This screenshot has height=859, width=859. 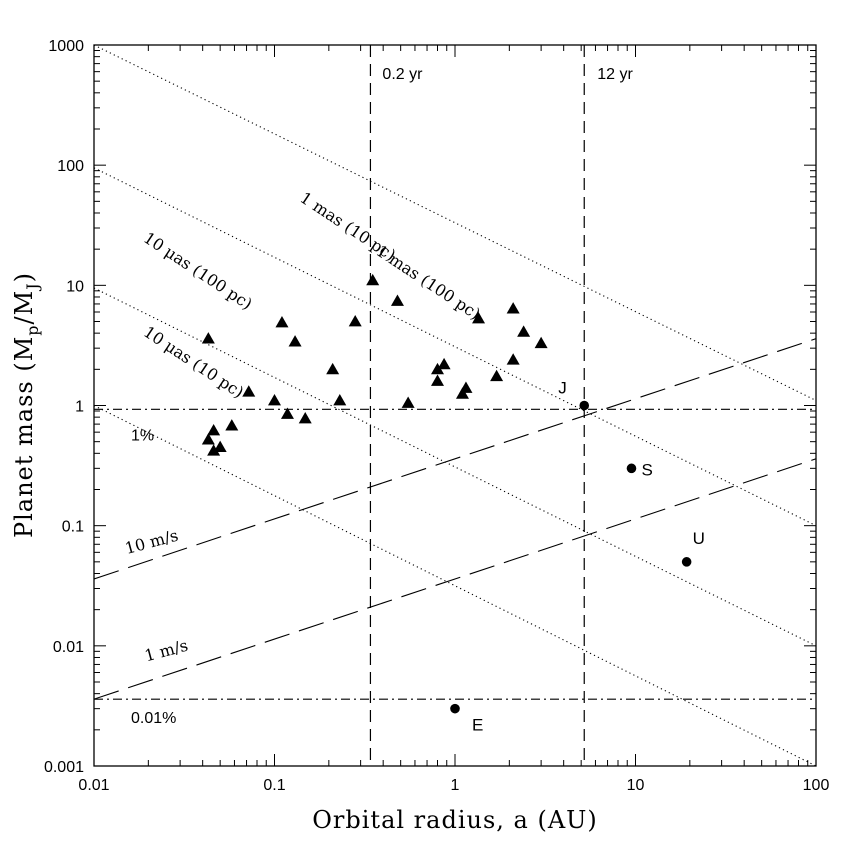 What do you see at coordinates (646, 469) in the screenshot?
I see `solar-planet-label: S` at bounding box center [646, 469].